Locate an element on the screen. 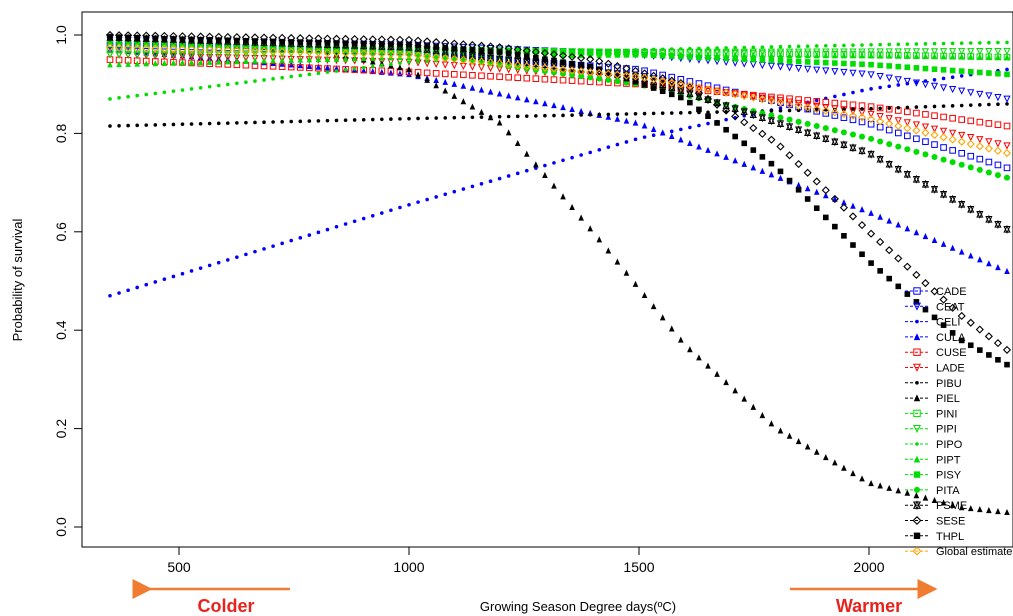 This screenshot has width=1013, height=616. legend-label: PIPI is located at coordinates (946, 430).